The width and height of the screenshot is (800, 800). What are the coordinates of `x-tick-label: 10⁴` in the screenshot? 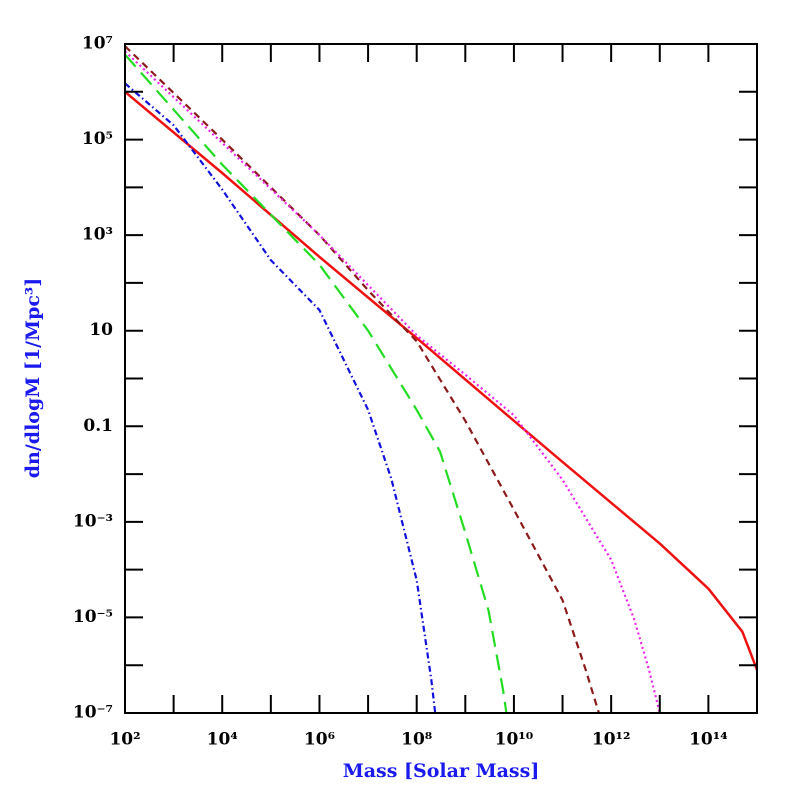 It's located at (222, 740).